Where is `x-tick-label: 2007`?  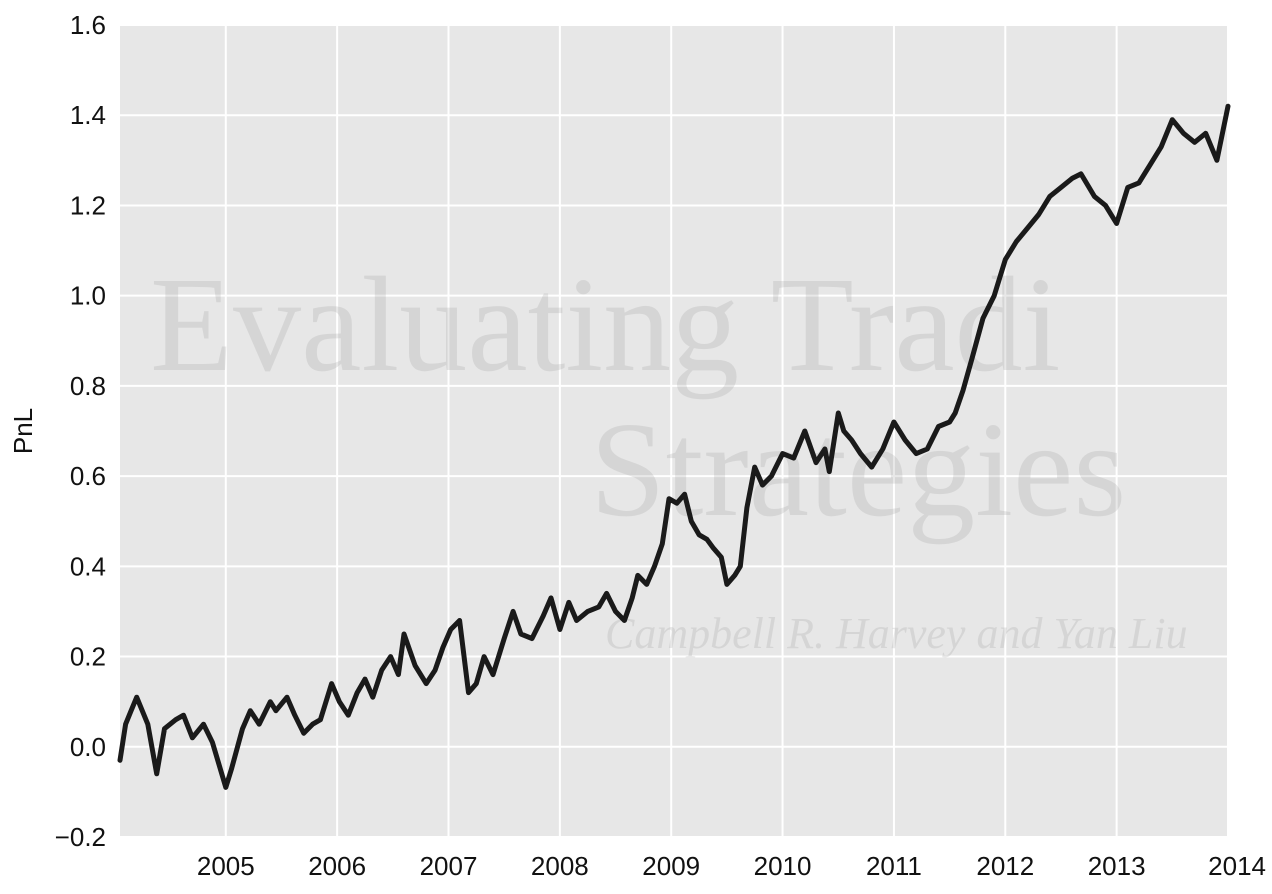
x-tick-label: 2007 is located at coordinates (449, 866).